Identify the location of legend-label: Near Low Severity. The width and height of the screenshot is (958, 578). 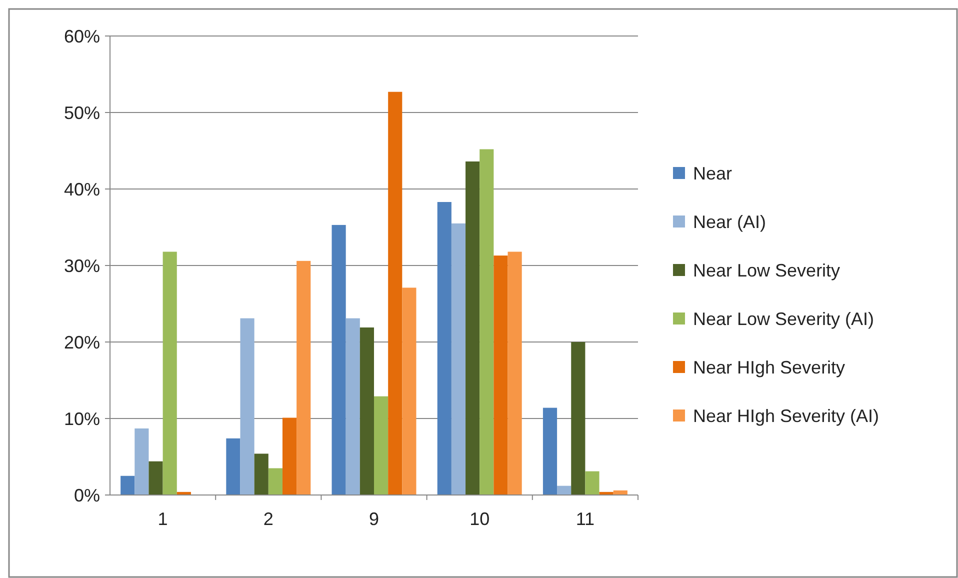
(766, 270).